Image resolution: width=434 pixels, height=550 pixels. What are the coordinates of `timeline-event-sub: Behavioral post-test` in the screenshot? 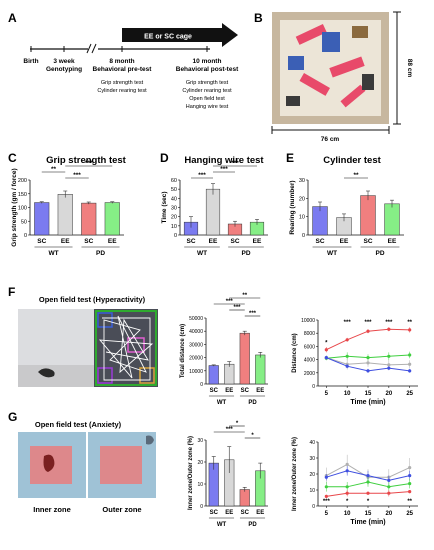 It's located at (207, 69).